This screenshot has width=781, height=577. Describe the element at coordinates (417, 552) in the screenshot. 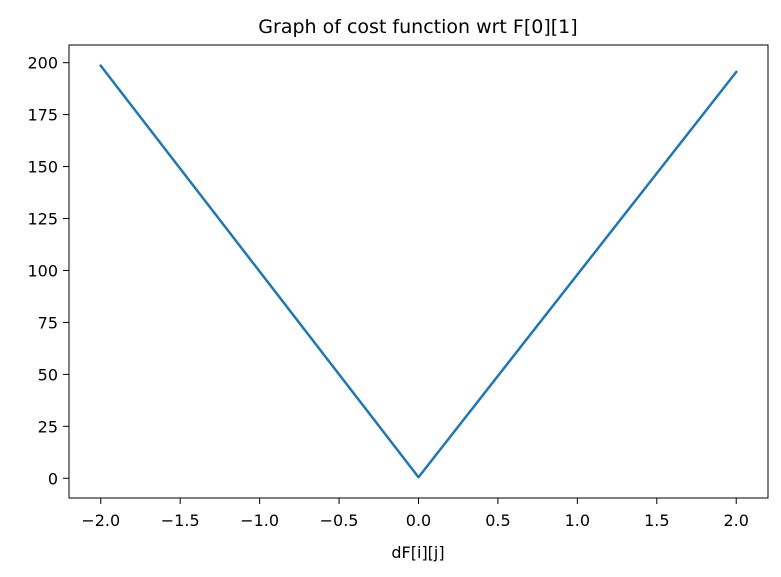

I see `x-axis-label: dF[i][j]` at that location.